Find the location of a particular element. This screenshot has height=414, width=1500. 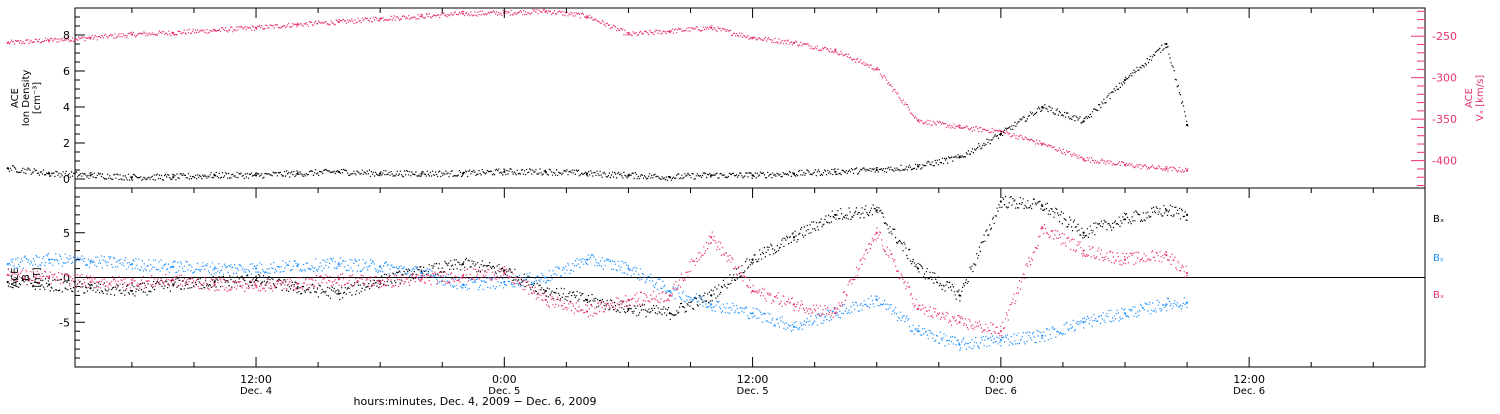

left-axis-title: ACE Ion Density [cm⁻³] is located at coordinates (26, 98).